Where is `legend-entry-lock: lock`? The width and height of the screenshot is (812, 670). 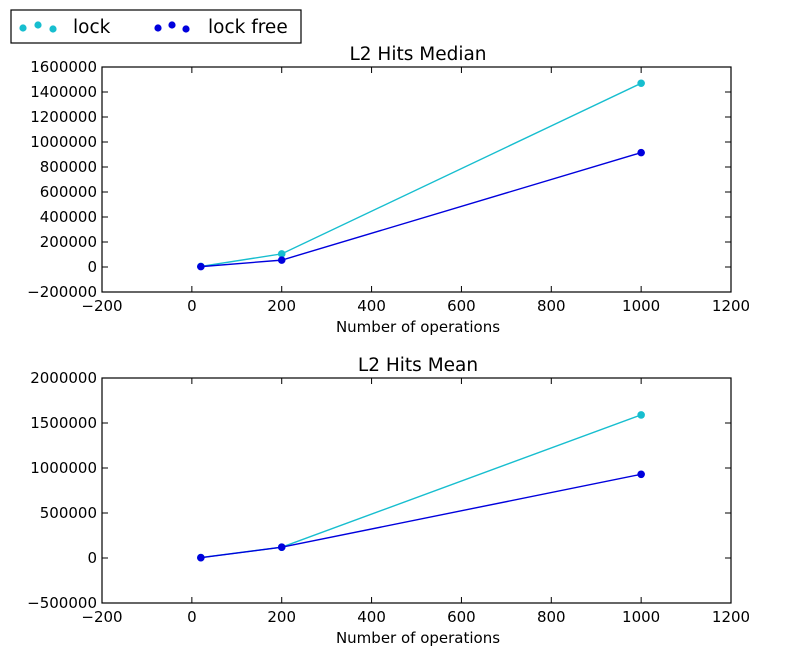
legend-entry-lock: lock is located at coordinates (65, 27).